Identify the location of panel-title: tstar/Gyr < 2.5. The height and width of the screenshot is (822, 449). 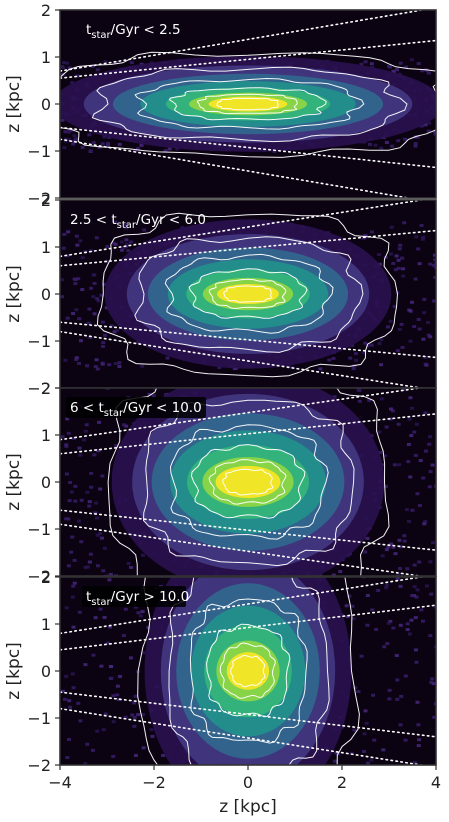
(133, 31).